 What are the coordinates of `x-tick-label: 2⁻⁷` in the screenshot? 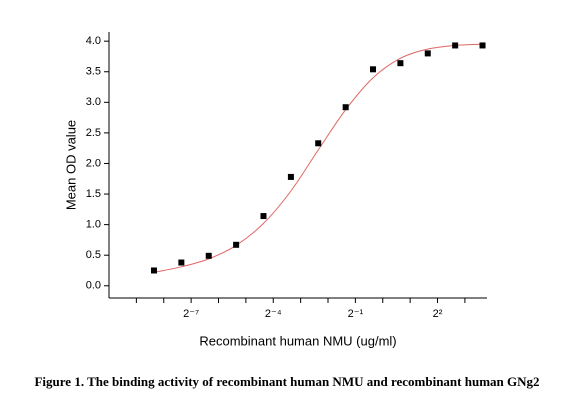 It's located at (191, 314).